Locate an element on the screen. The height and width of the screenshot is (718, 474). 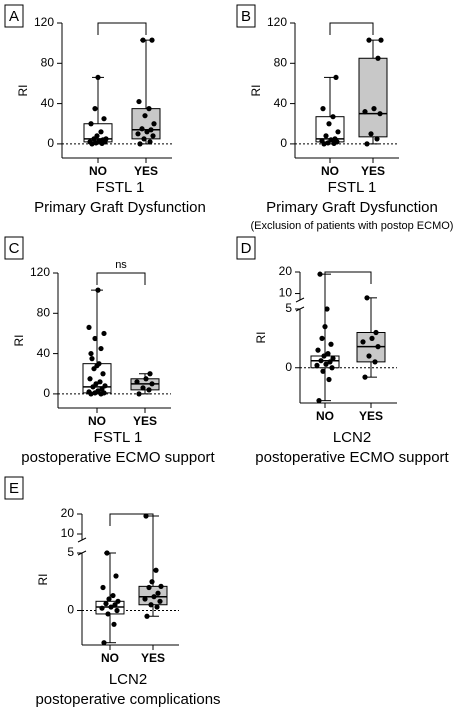
caption: postoperative ECMO support is located at coordinates (118, 457).